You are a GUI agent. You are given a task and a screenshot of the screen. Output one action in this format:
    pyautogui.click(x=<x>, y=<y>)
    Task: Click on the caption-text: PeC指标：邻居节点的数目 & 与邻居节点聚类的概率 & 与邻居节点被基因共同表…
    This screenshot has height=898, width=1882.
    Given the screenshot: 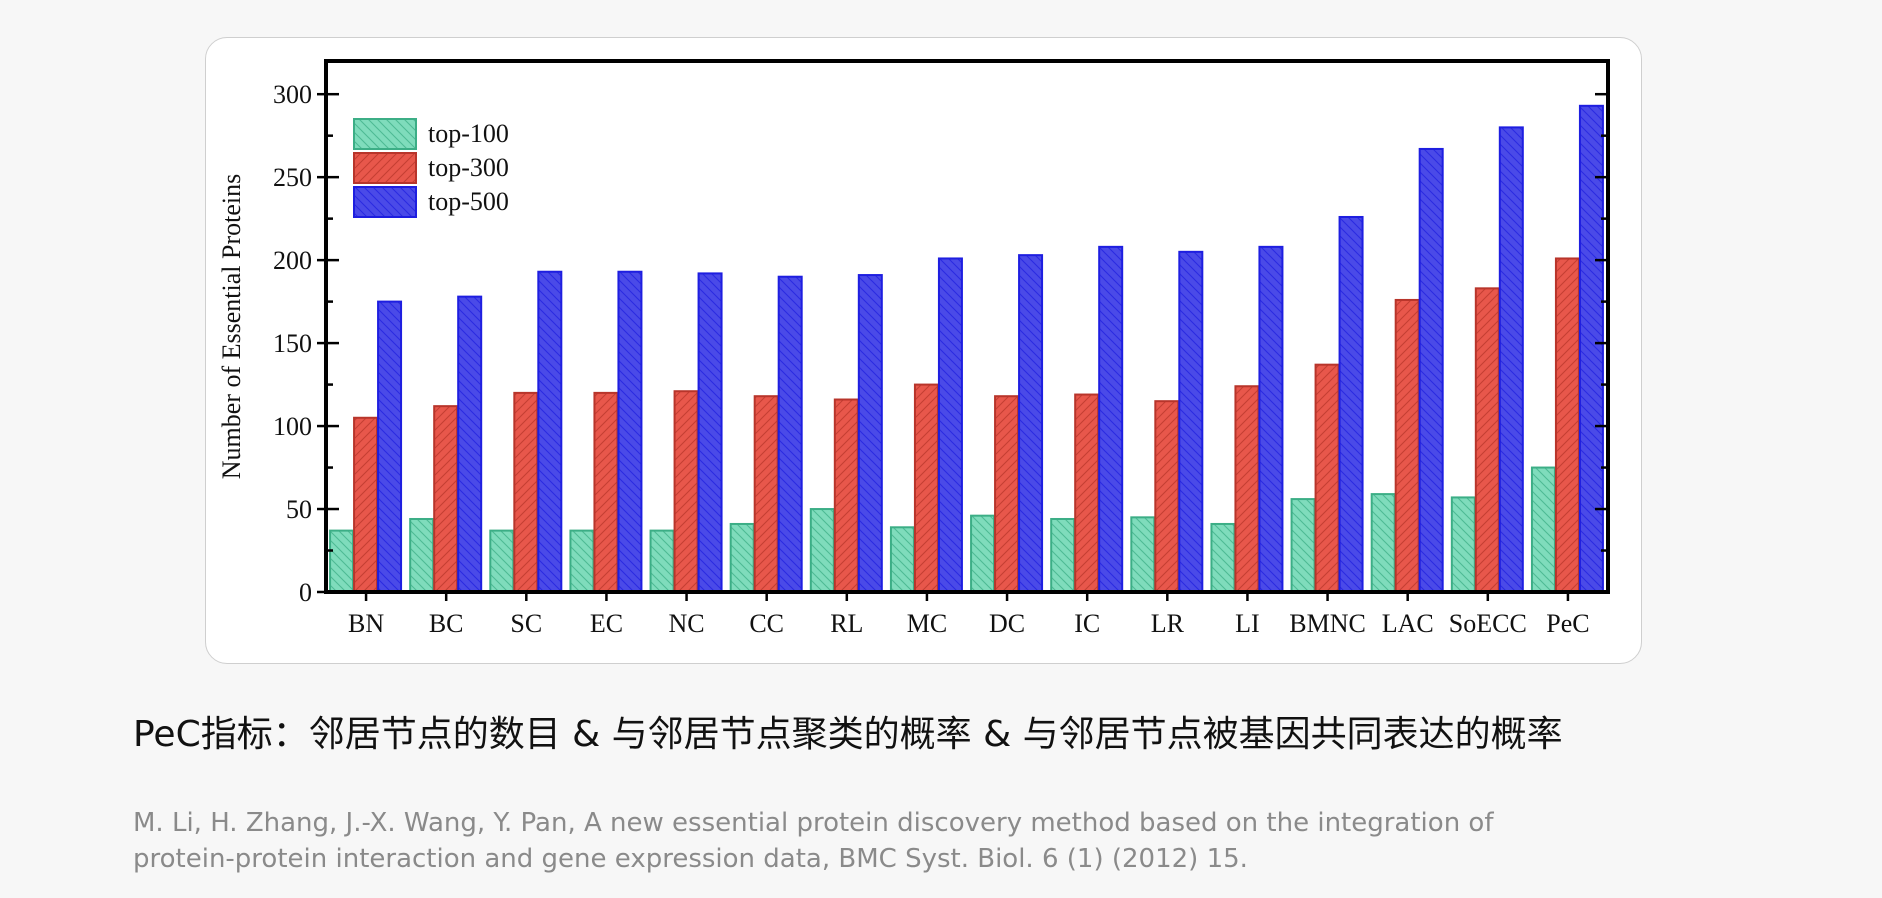 What is the action you would take?
    pyautogui.click(x=848, y=734)
    